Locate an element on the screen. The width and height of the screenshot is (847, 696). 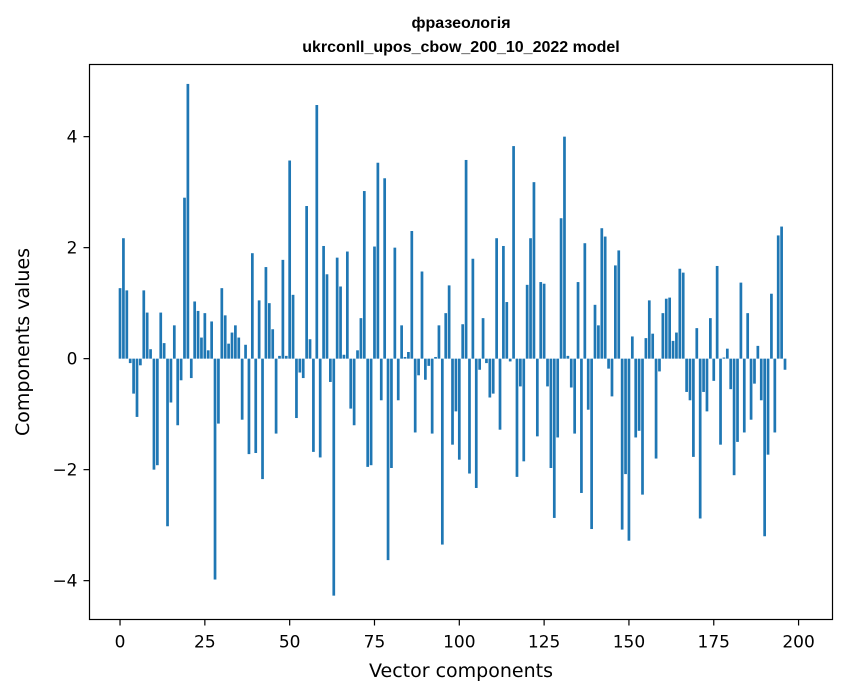
y-tick-label: 2 is located at coordinates (72, 249).